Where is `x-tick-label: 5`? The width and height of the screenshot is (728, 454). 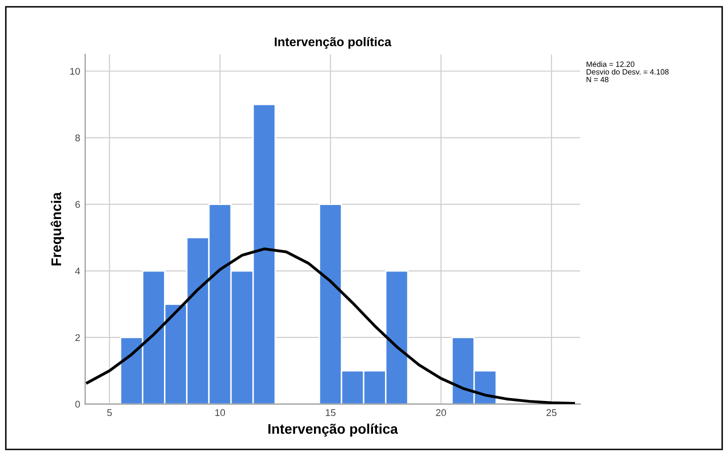 x-tick-label: 5 is located at coordinates (109, 412).